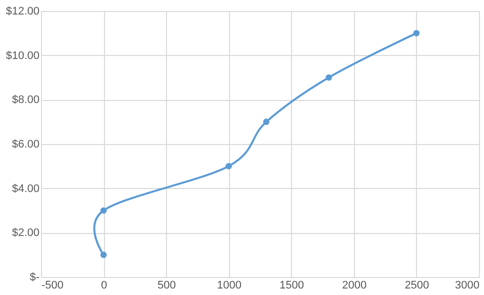  What do you see at coordinates (467, 286) in the screenshot?
I see `x-tick-label: 3000` at bounding box center [467, 286].